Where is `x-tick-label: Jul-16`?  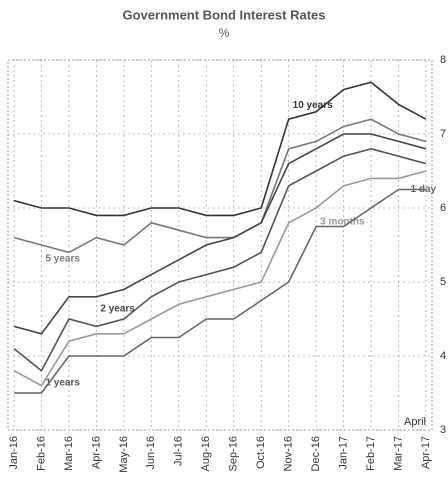 x-tick-label: Jul-16 is located at coordinates (179, 451).